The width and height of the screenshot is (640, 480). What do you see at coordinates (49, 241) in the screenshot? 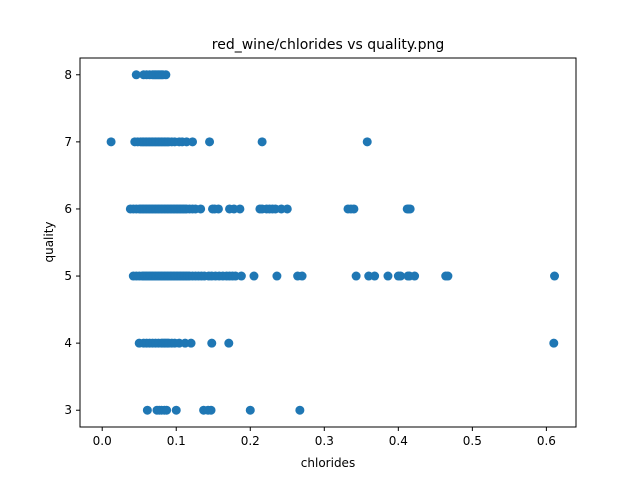
I see `y-axis-label: quality` at bounding box center [49, 241].